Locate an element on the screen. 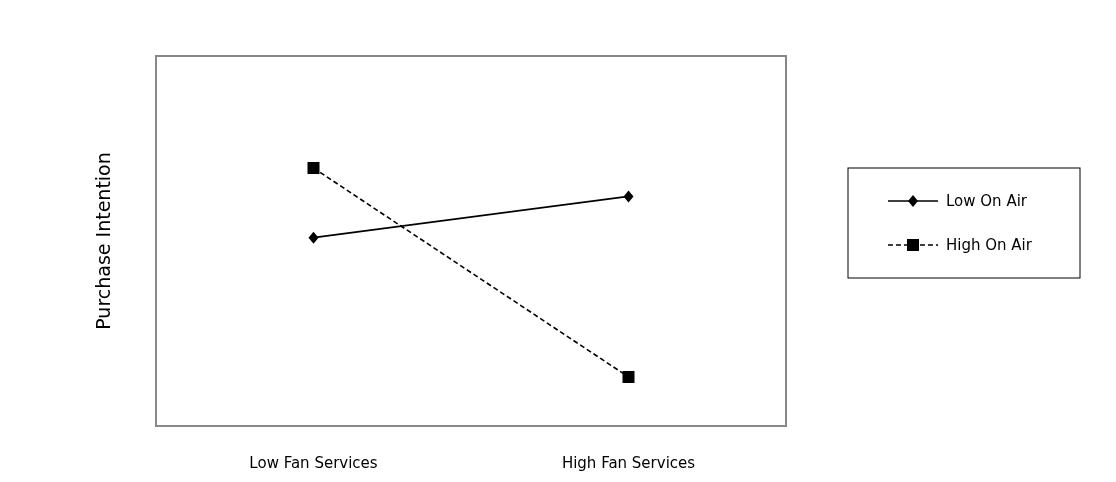 Image resolution: width=1116 pixels, height=482 pixels. legend-label: High On Air is located at coordinates (989, 245).